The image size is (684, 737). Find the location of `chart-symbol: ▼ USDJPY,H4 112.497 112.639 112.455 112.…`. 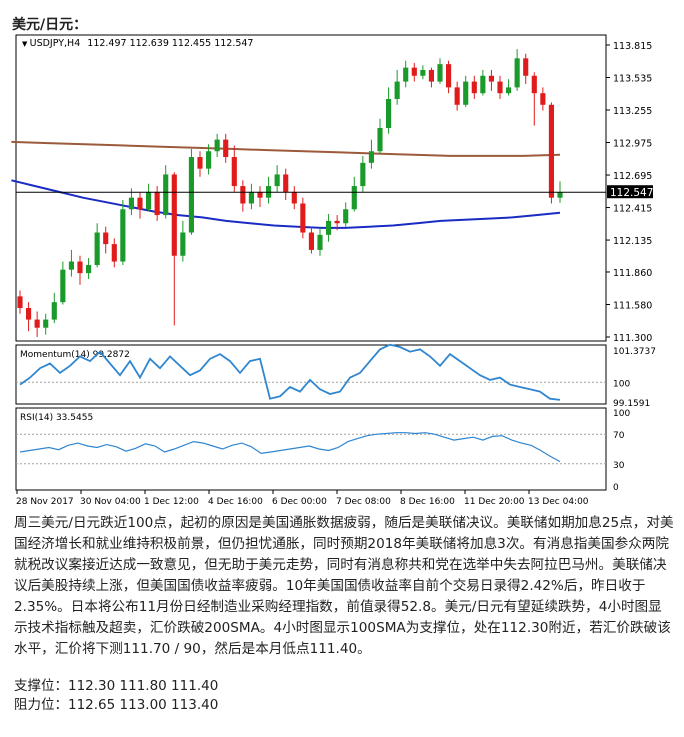

chart-symbol: ▼ USDJPY,H4 112.497 112.639 112.455 112.… is located at coordinates (137, 43).